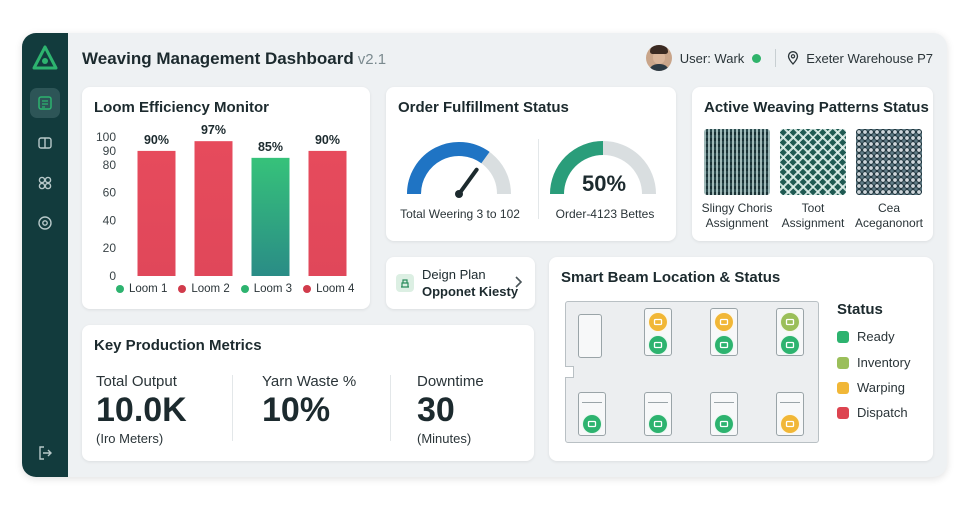 The width and height of the screenshot is (963, 505). What do you see at coordinates (218, 58) in the screenshot?
I see `page-title-text: Weaving Management Dashboard` at bounding box center [218, 58].